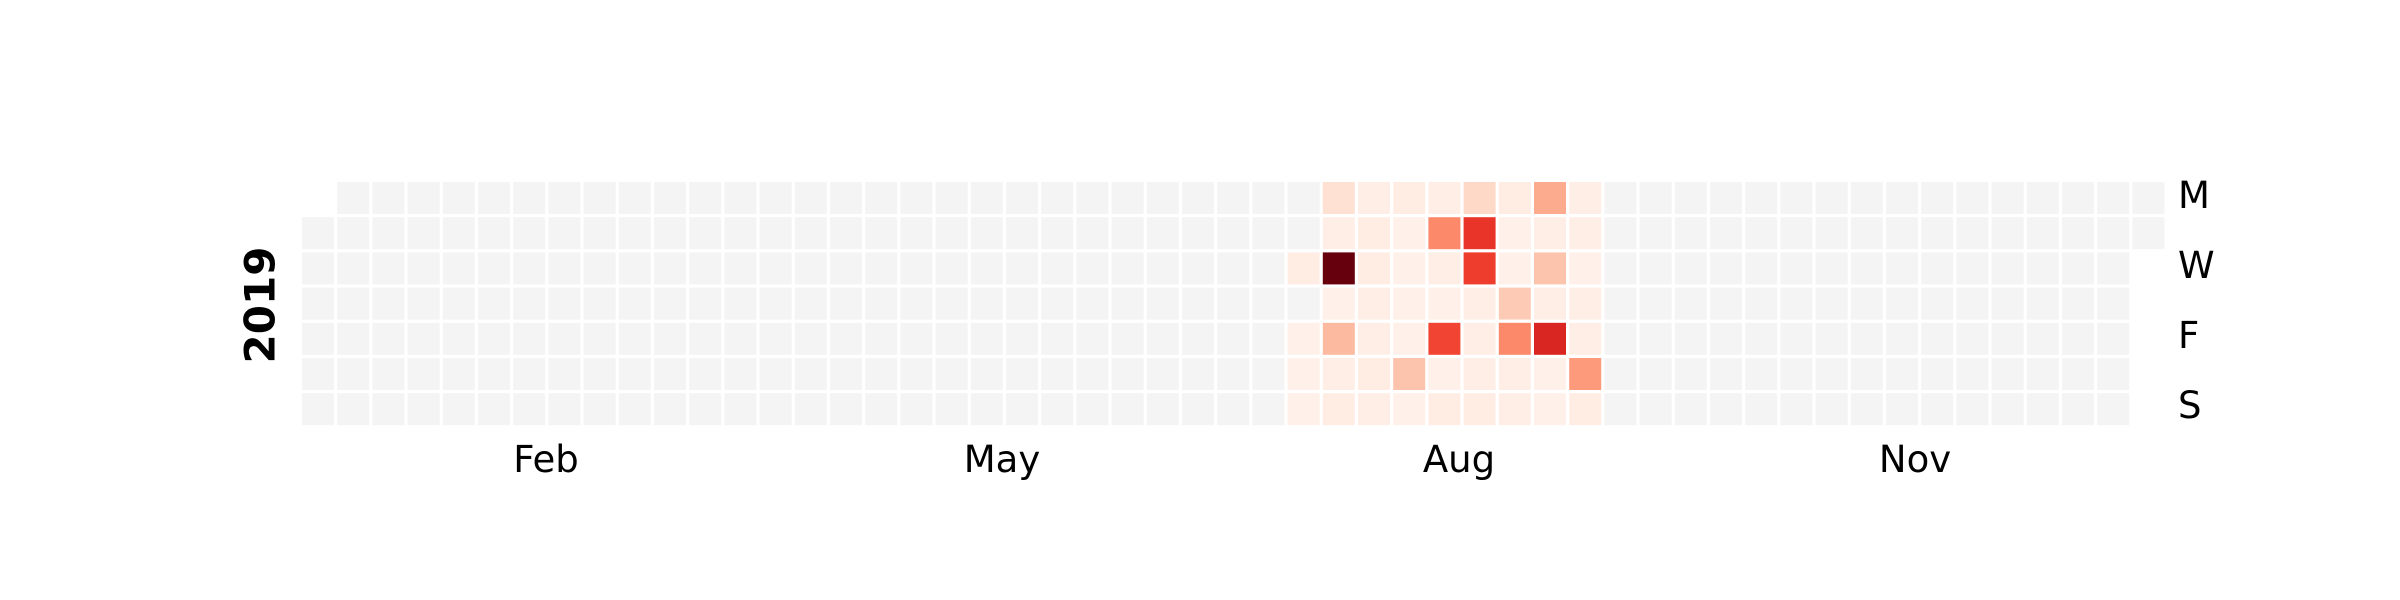 The image size is (2400, 600). I want to click on month-tick-label-feb: Feb, so click(546, 459).